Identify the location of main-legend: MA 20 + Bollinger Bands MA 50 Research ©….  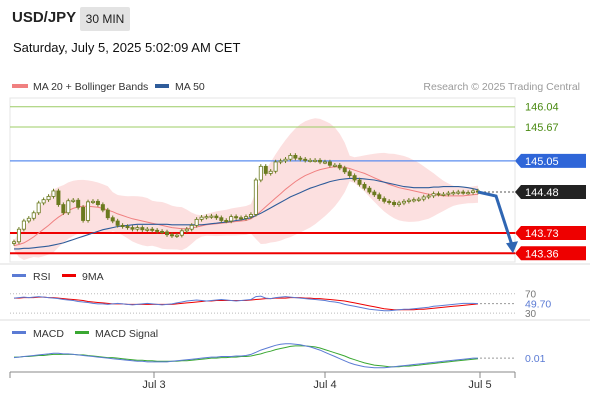
(296, 87).